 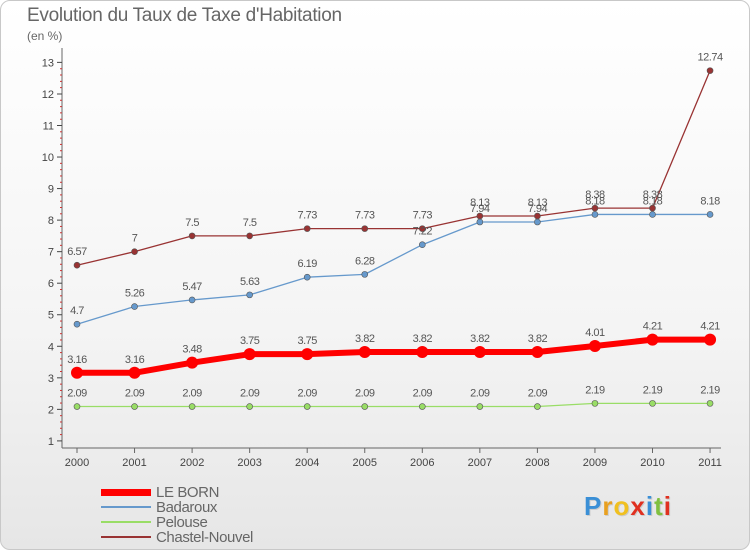 I want to click on data-label: 7.73, so click(x=423, y=216).